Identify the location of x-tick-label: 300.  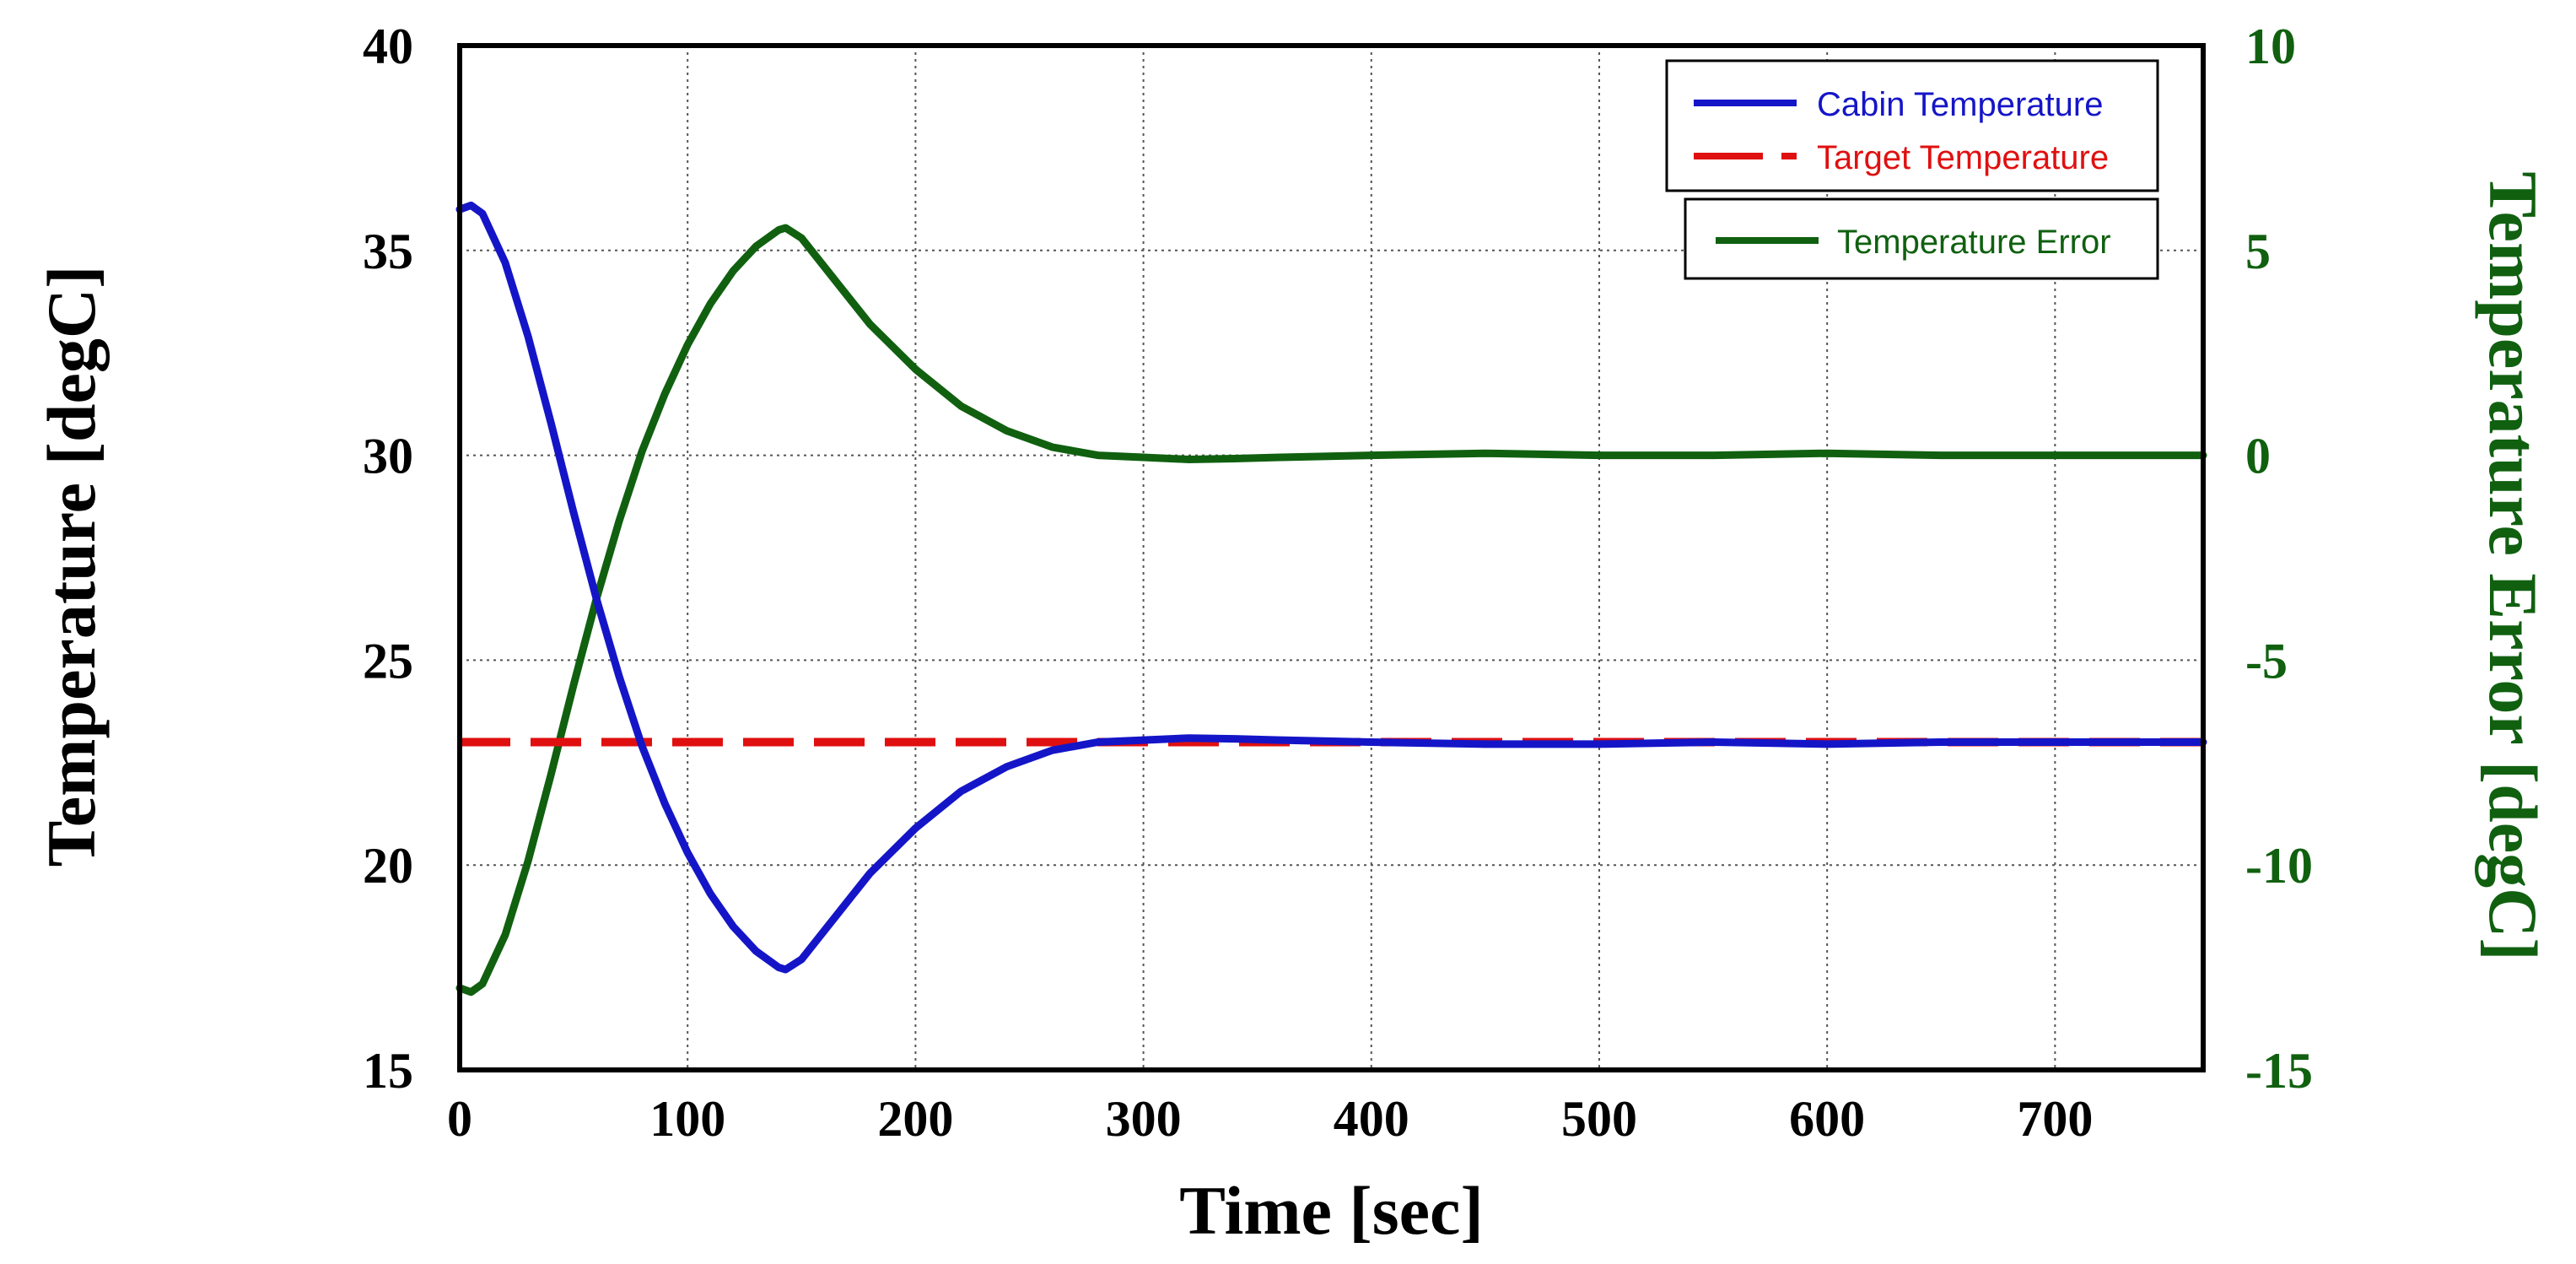
(1144, 1119).